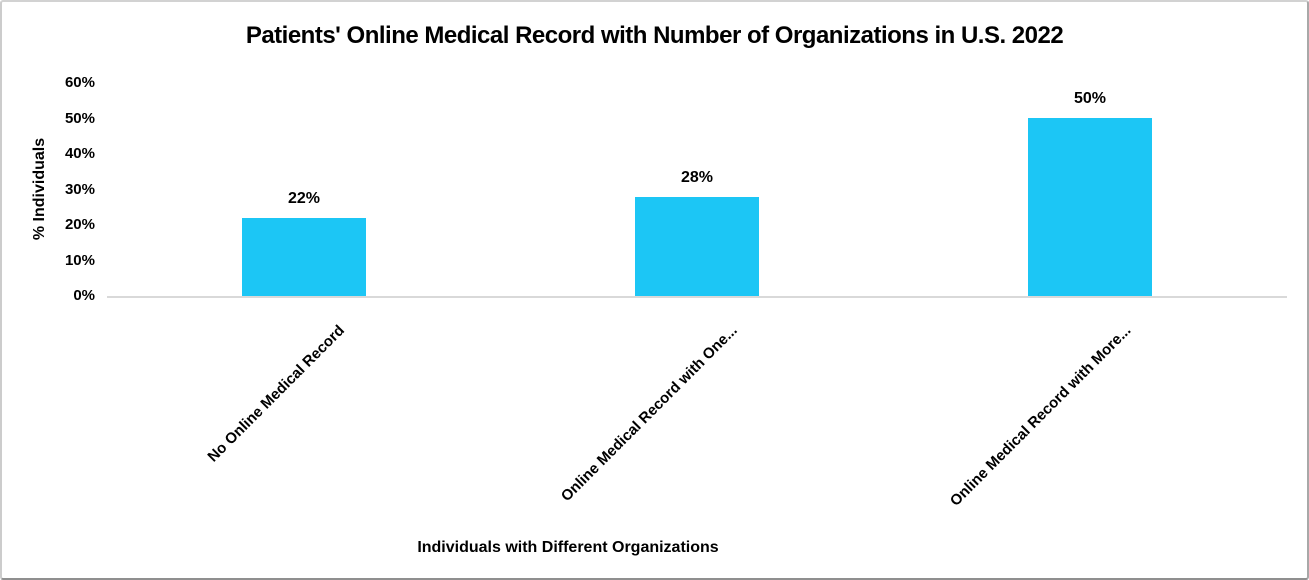  What do you see at coordinates (1090, 98) in the screenshot?
I see `bar-data-label: 50%` at bounding box center [1090, 98].